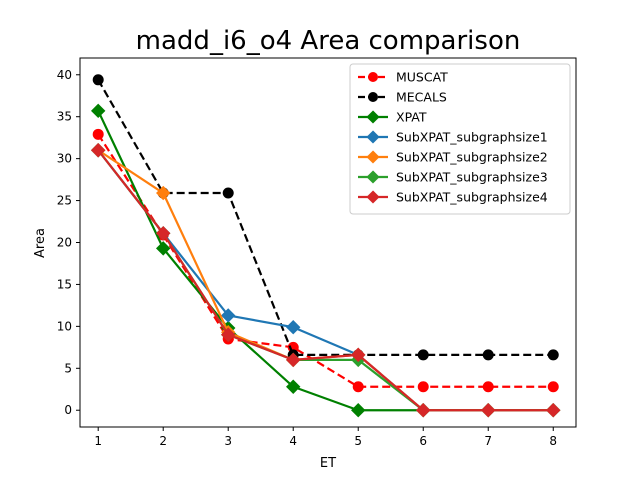  What do you see at coordinates (328, 463) in the screenshot?
I see `x-axis-title: ET` at bounding box center [328, 463].